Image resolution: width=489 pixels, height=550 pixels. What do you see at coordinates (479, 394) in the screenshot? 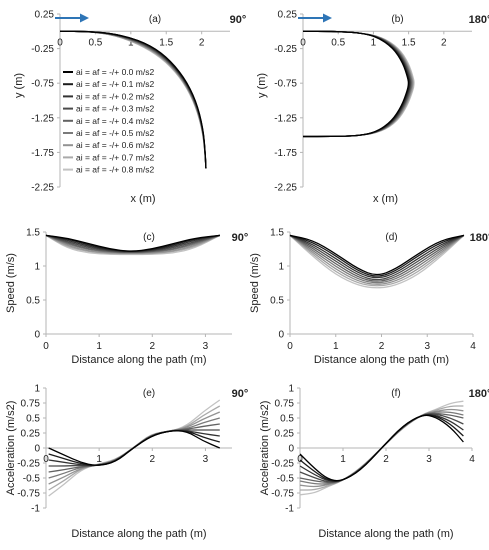
I see `panel-f-angle-label: 180°` at bounding box center [479, 394].